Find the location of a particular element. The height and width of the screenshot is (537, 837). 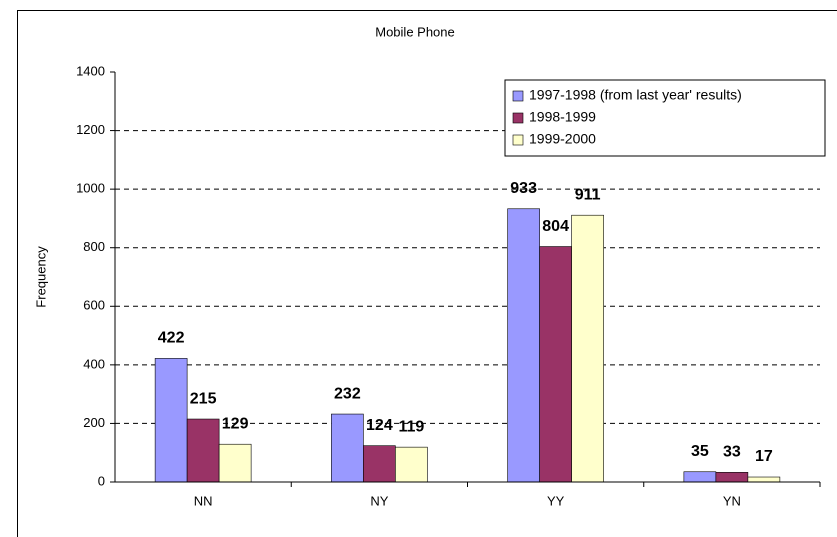

y-axis-label: Frequency is located at coordinates (40, 277).